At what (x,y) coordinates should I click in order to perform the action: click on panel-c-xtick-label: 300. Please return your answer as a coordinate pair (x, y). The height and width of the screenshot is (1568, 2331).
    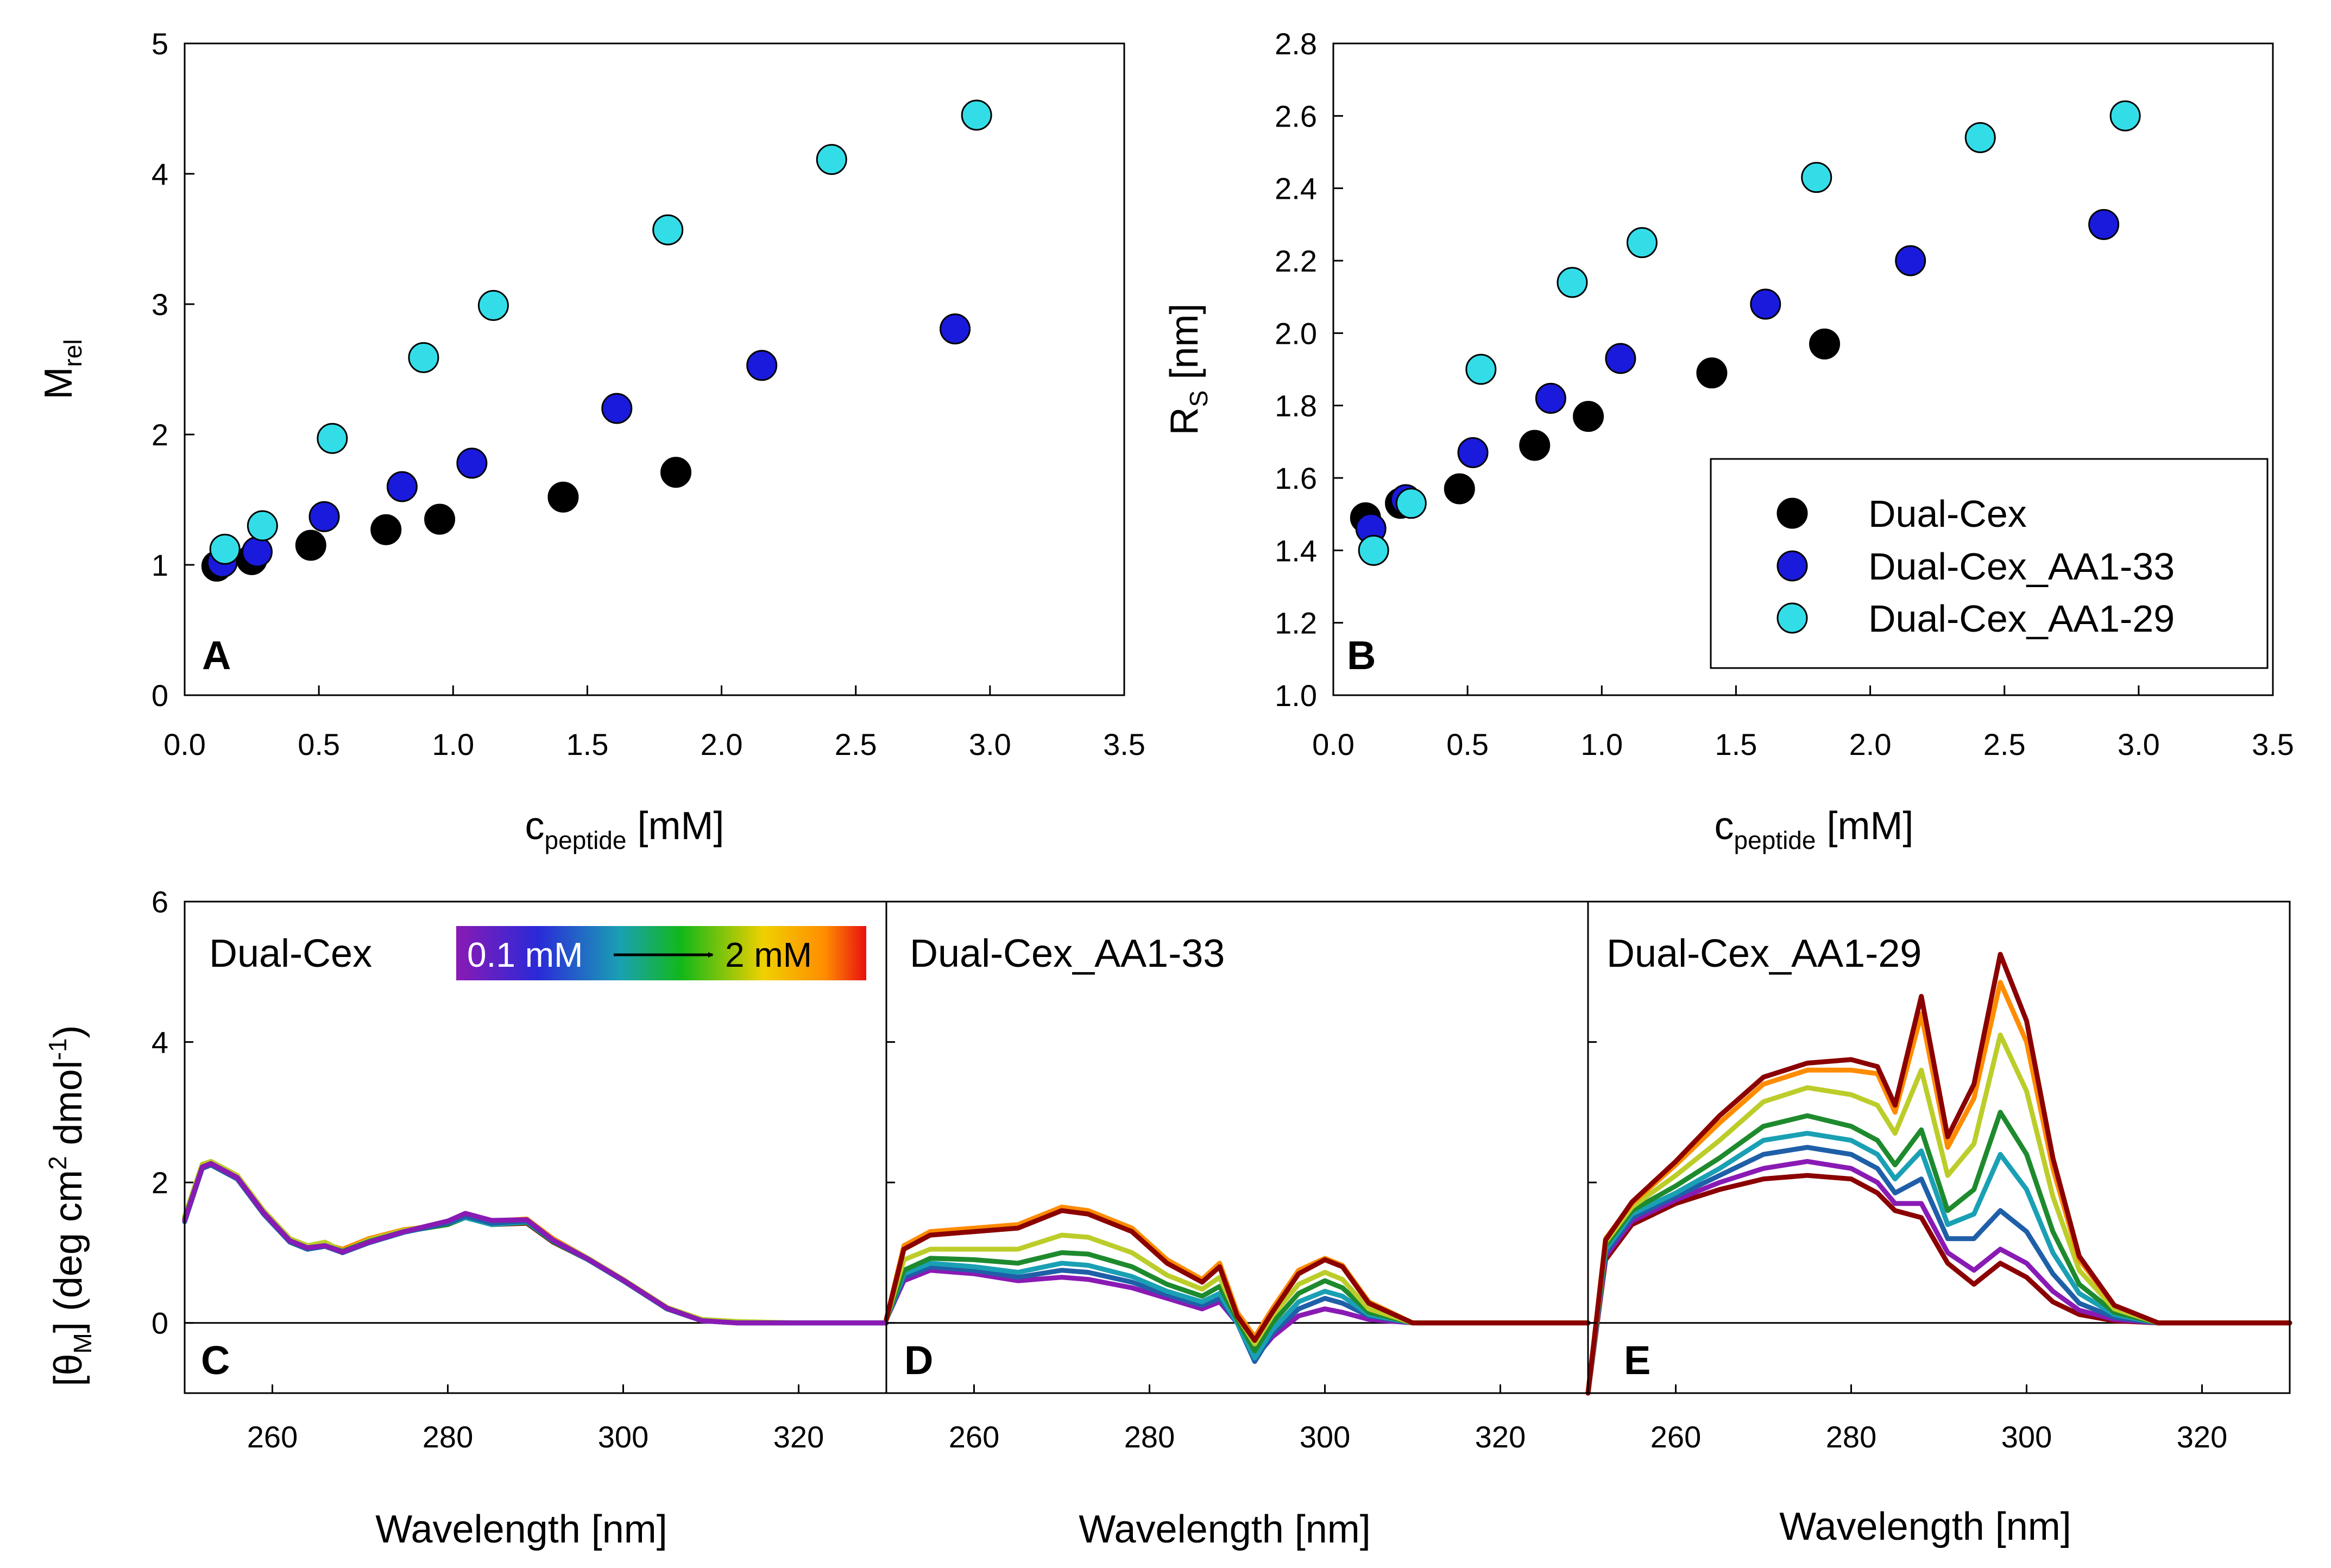
    Looking at the image, I should click on (623, 1437).